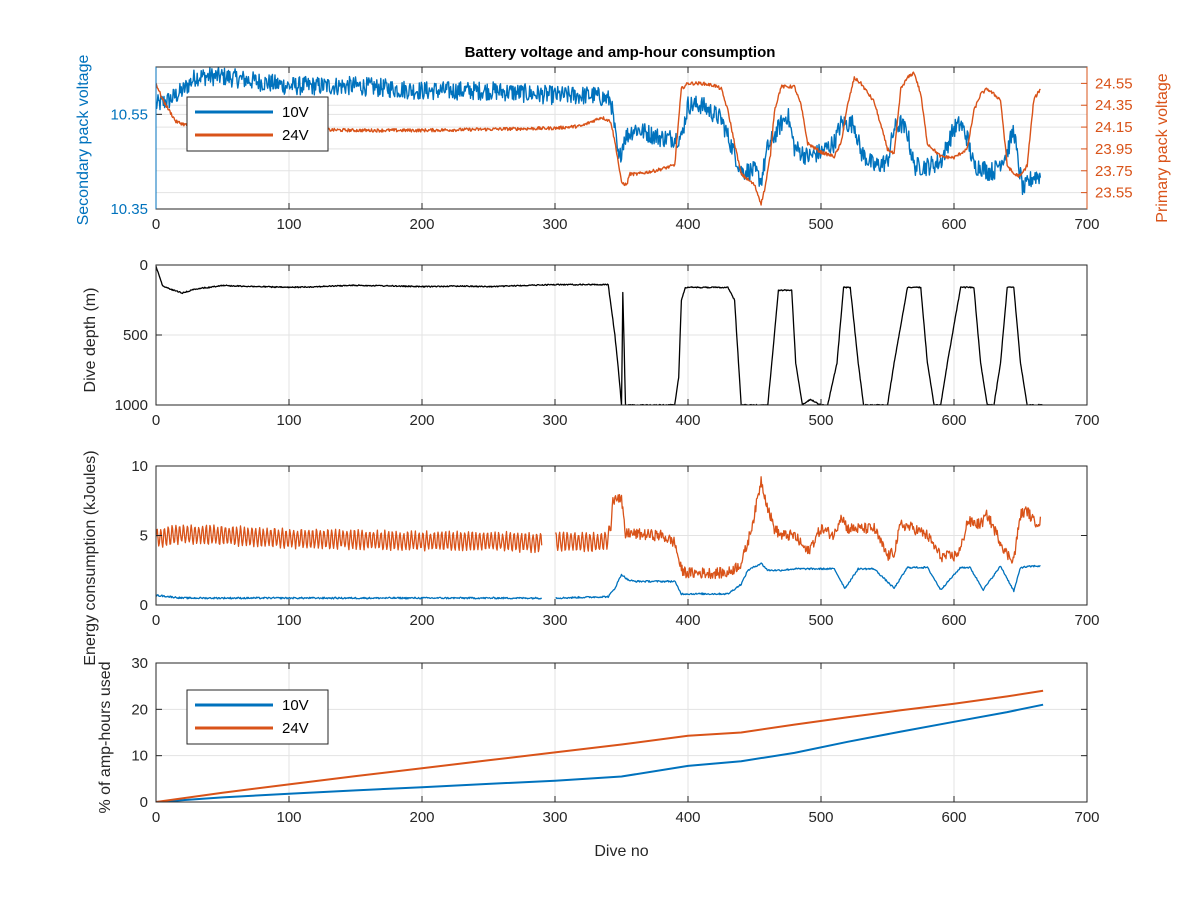 This screenshot has width=1200, height=905. What do you see at coordinates (1114, 83) in the screenshot?
I see `y2-tick-label: 24.55` at bounding box center [1114, 83].